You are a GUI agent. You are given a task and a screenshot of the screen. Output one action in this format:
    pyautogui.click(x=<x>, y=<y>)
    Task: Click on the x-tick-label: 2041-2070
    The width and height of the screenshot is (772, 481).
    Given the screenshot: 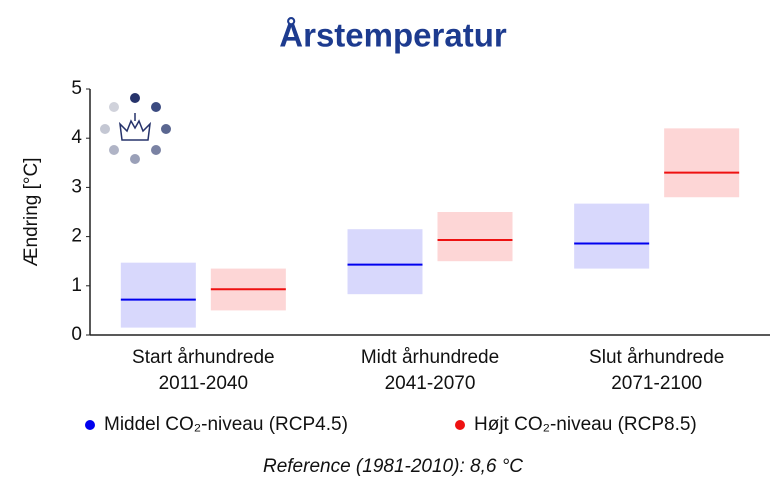 What is the action you would take?
    pyautogui.click(x=430, y=383)
    